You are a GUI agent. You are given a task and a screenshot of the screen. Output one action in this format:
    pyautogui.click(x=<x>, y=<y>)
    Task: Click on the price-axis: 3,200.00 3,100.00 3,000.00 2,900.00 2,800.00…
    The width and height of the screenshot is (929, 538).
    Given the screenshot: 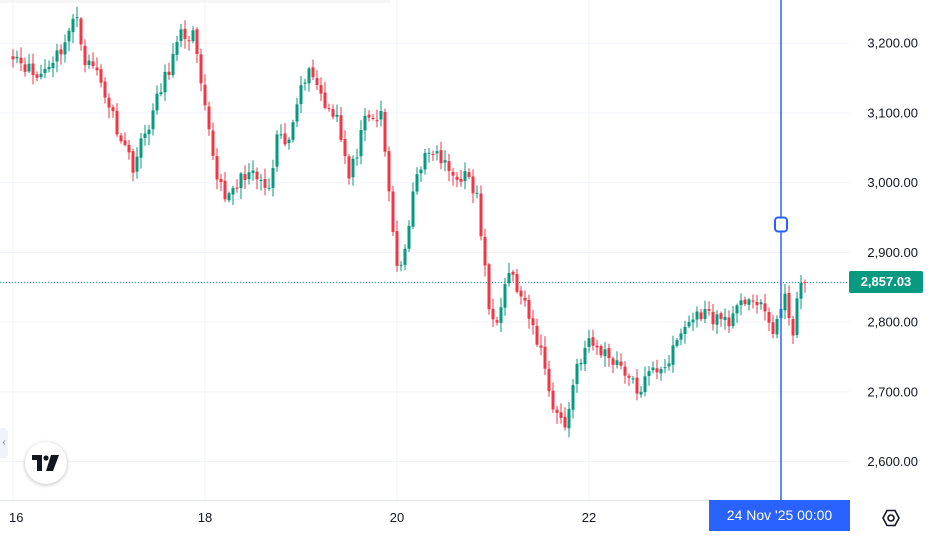 What is the action you would take?
    pyautogui.click(x=892, y=252)
    